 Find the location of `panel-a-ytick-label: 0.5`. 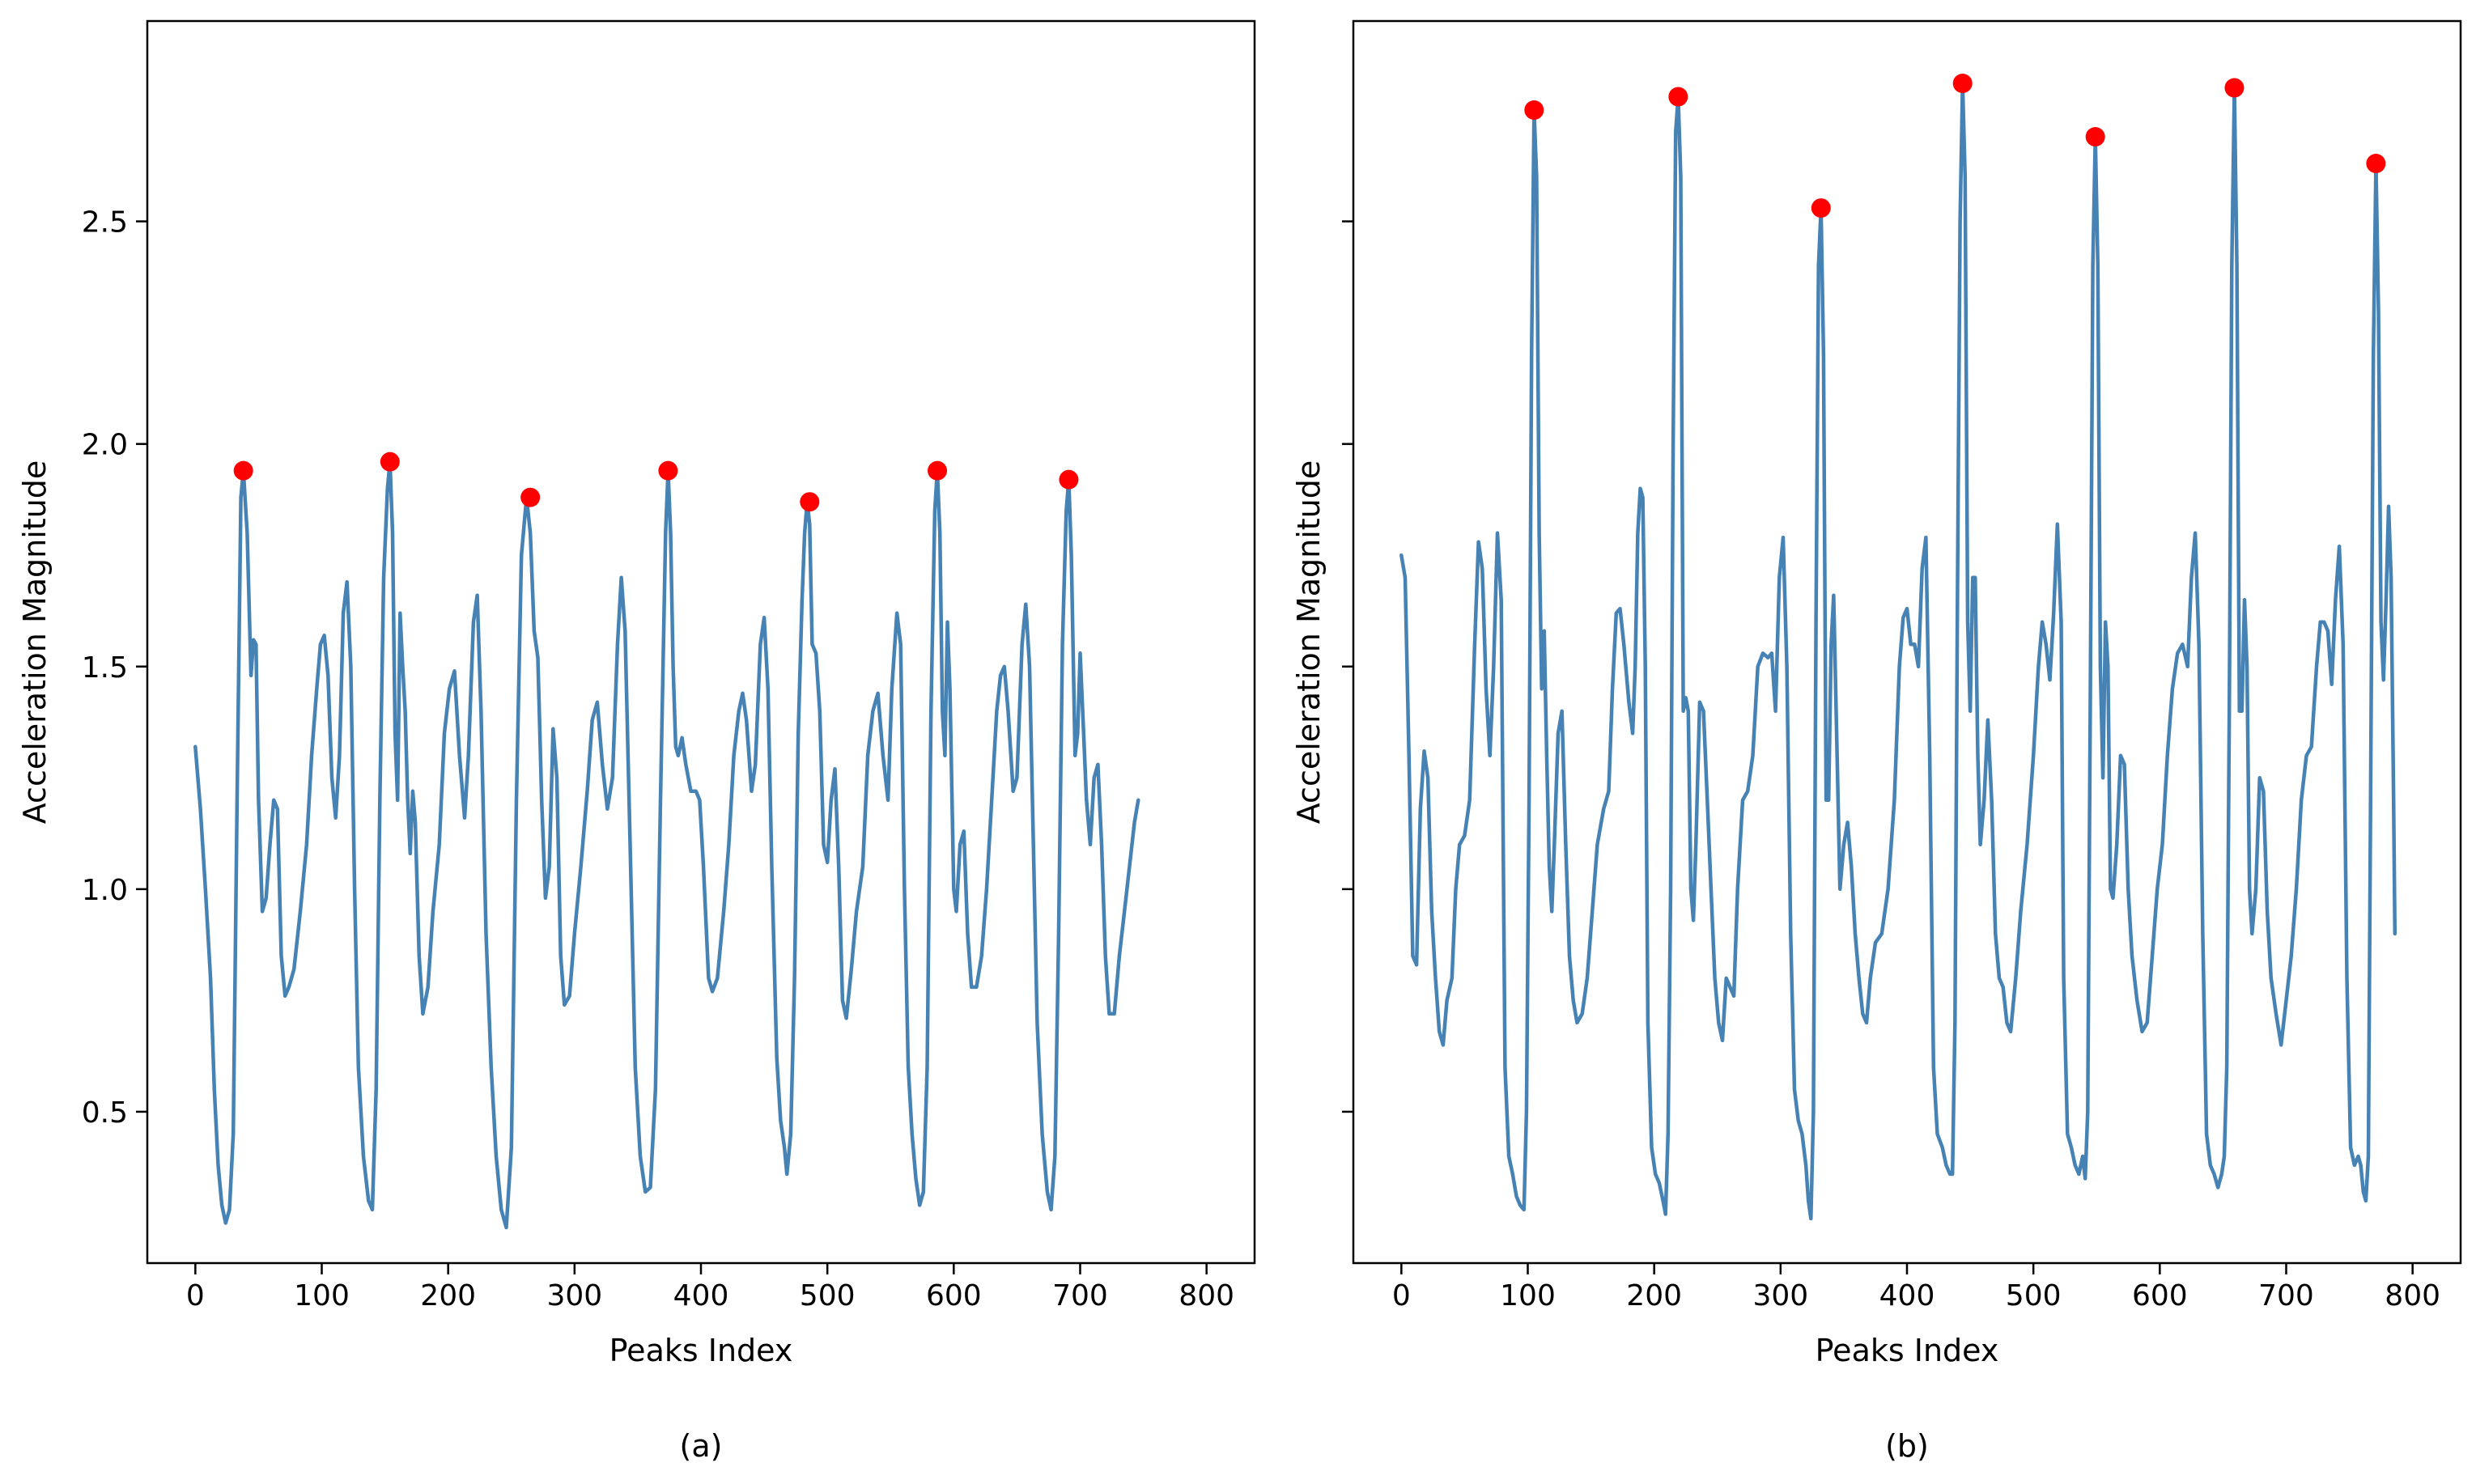

panel-a-ytick-label: 0.5 is located at coordinates (105, 1113).